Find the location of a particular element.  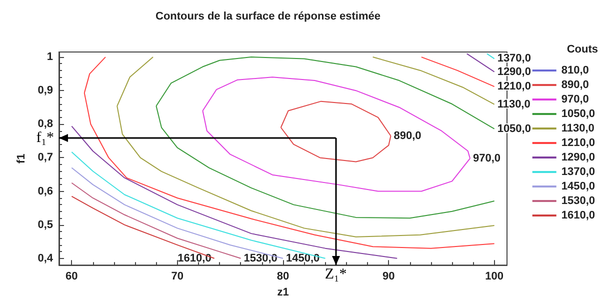

x-tick-label: 90 is located at coordinates (388, 276).